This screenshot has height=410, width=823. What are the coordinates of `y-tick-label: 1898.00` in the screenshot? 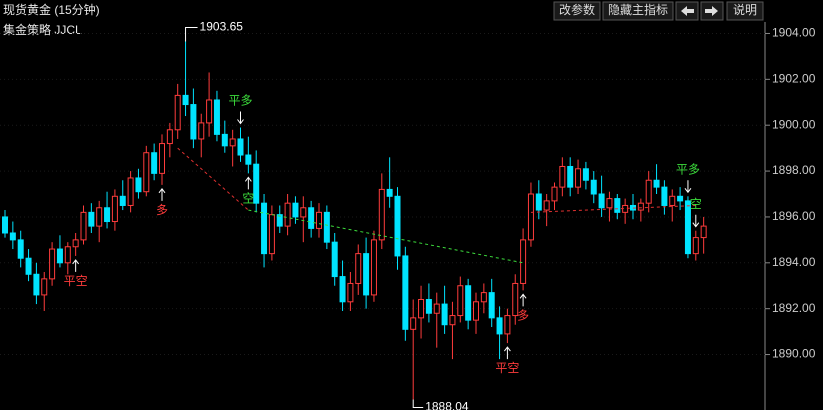 It's located at (794, 170).